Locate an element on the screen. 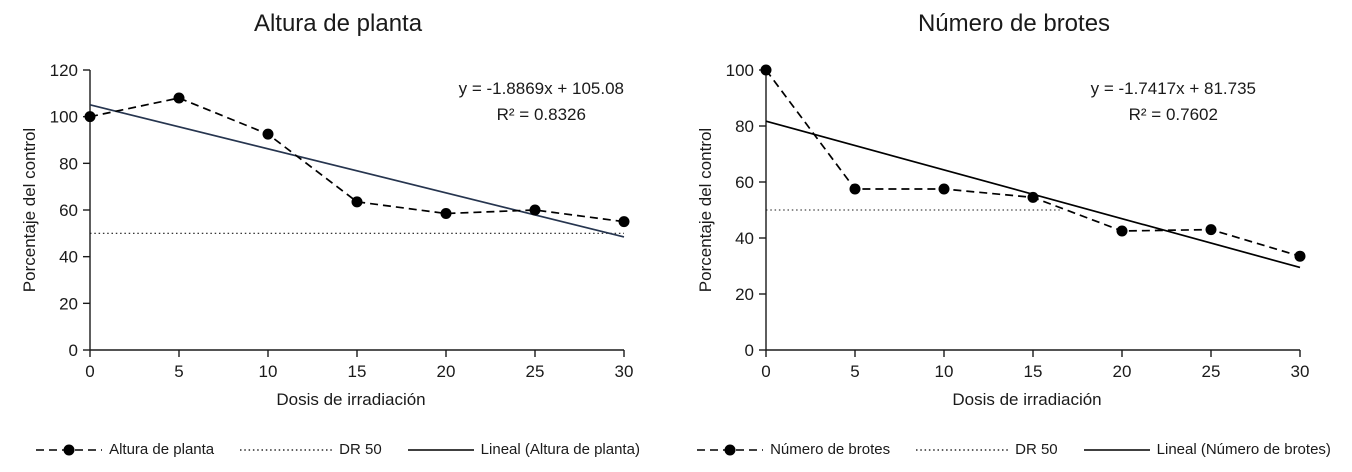 This screenshot has height=472, width=1352. legend-item-series: Altura de planta is located at coordinates (125, 449).